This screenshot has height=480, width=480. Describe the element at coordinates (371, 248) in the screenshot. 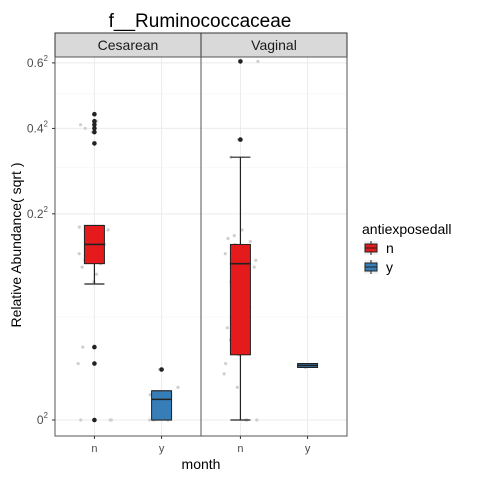

I see `legend-key-n` at that location.